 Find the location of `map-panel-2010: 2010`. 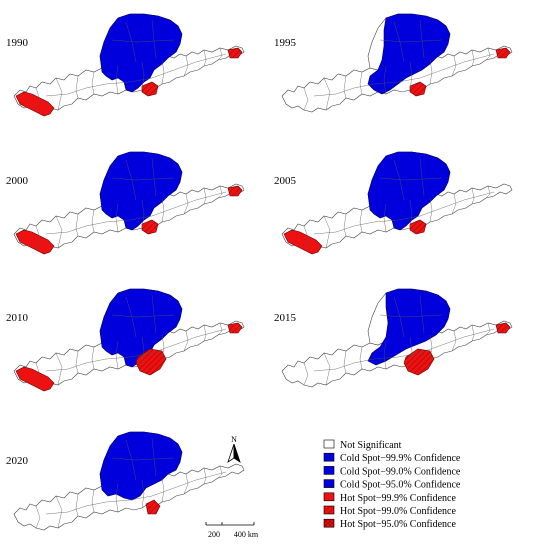

map-panel-2010: 2010 is located at coordinates (125, 340).